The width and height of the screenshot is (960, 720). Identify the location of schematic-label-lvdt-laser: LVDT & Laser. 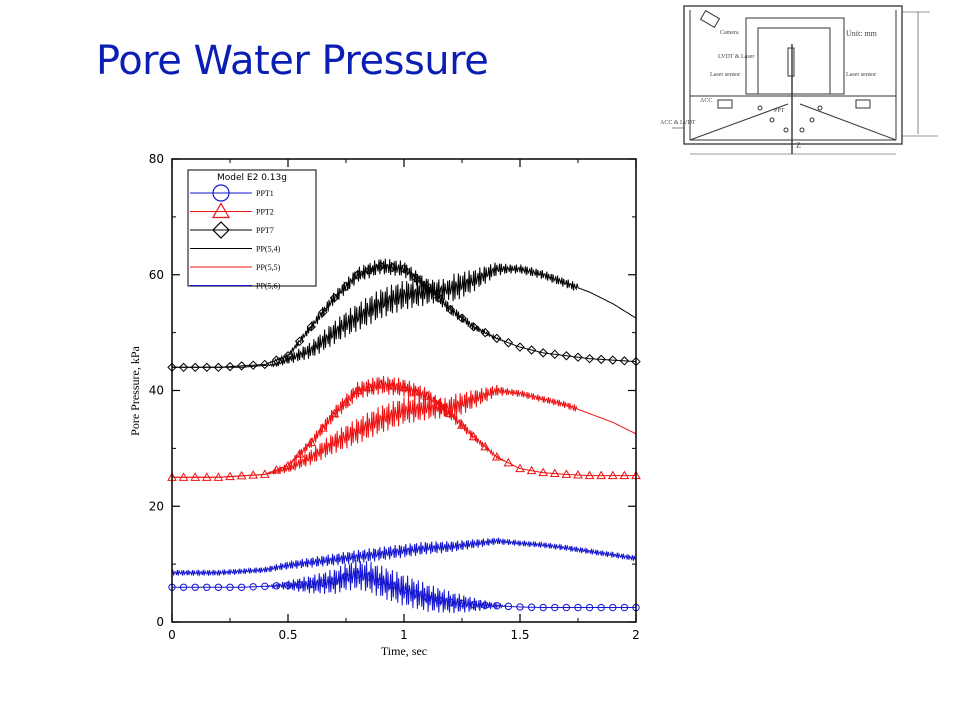
(736, 57).